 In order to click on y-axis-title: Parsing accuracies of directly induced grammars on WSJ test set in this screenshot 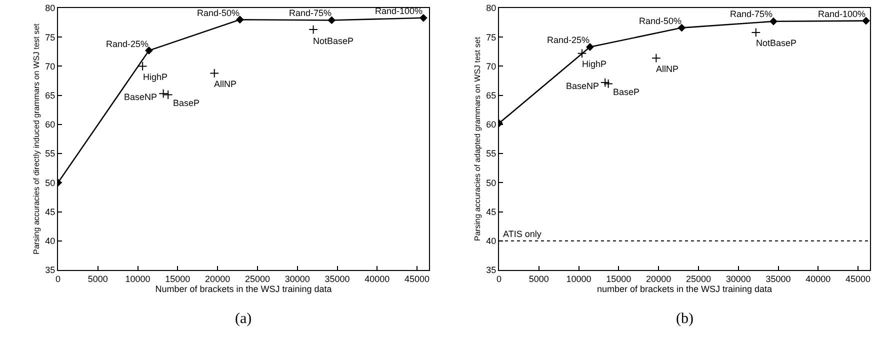, I will do `click(36, 138)`.